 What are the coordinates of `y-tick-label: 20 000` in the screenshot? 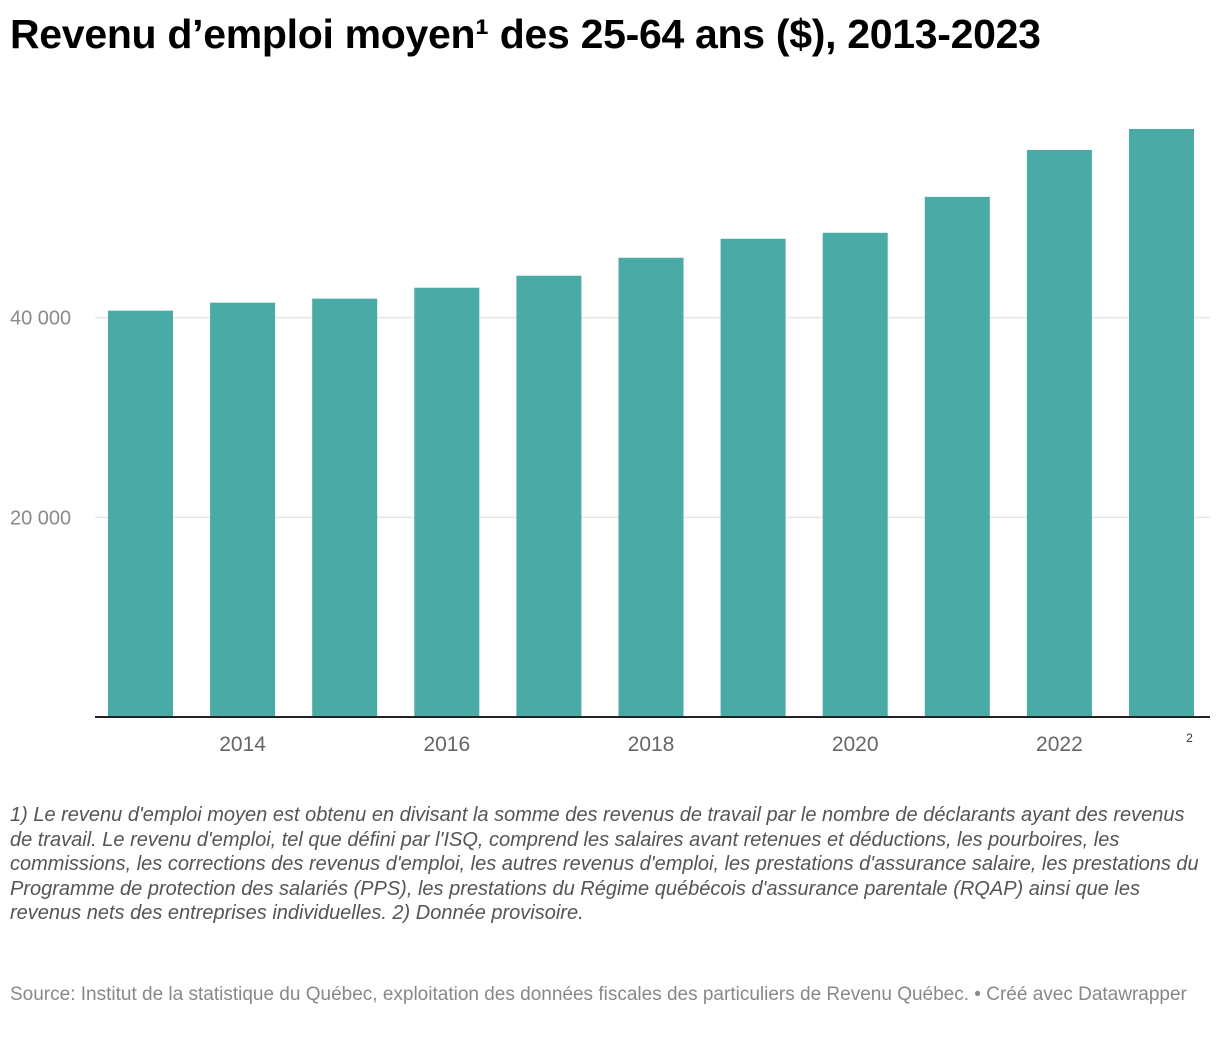 It's located at (40, 518).